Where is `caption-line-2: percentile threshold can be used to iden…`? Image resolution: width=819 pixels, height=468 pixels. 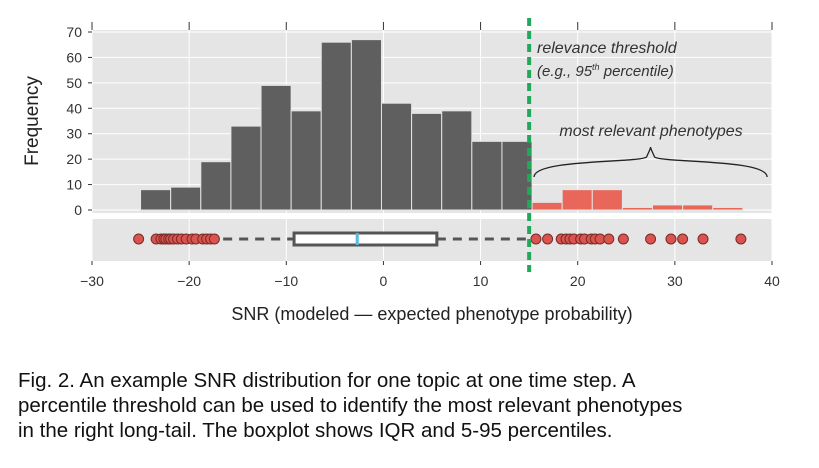 caption-line-2: percentile threshold can be used to iden… is located at coordinates (350, 405).